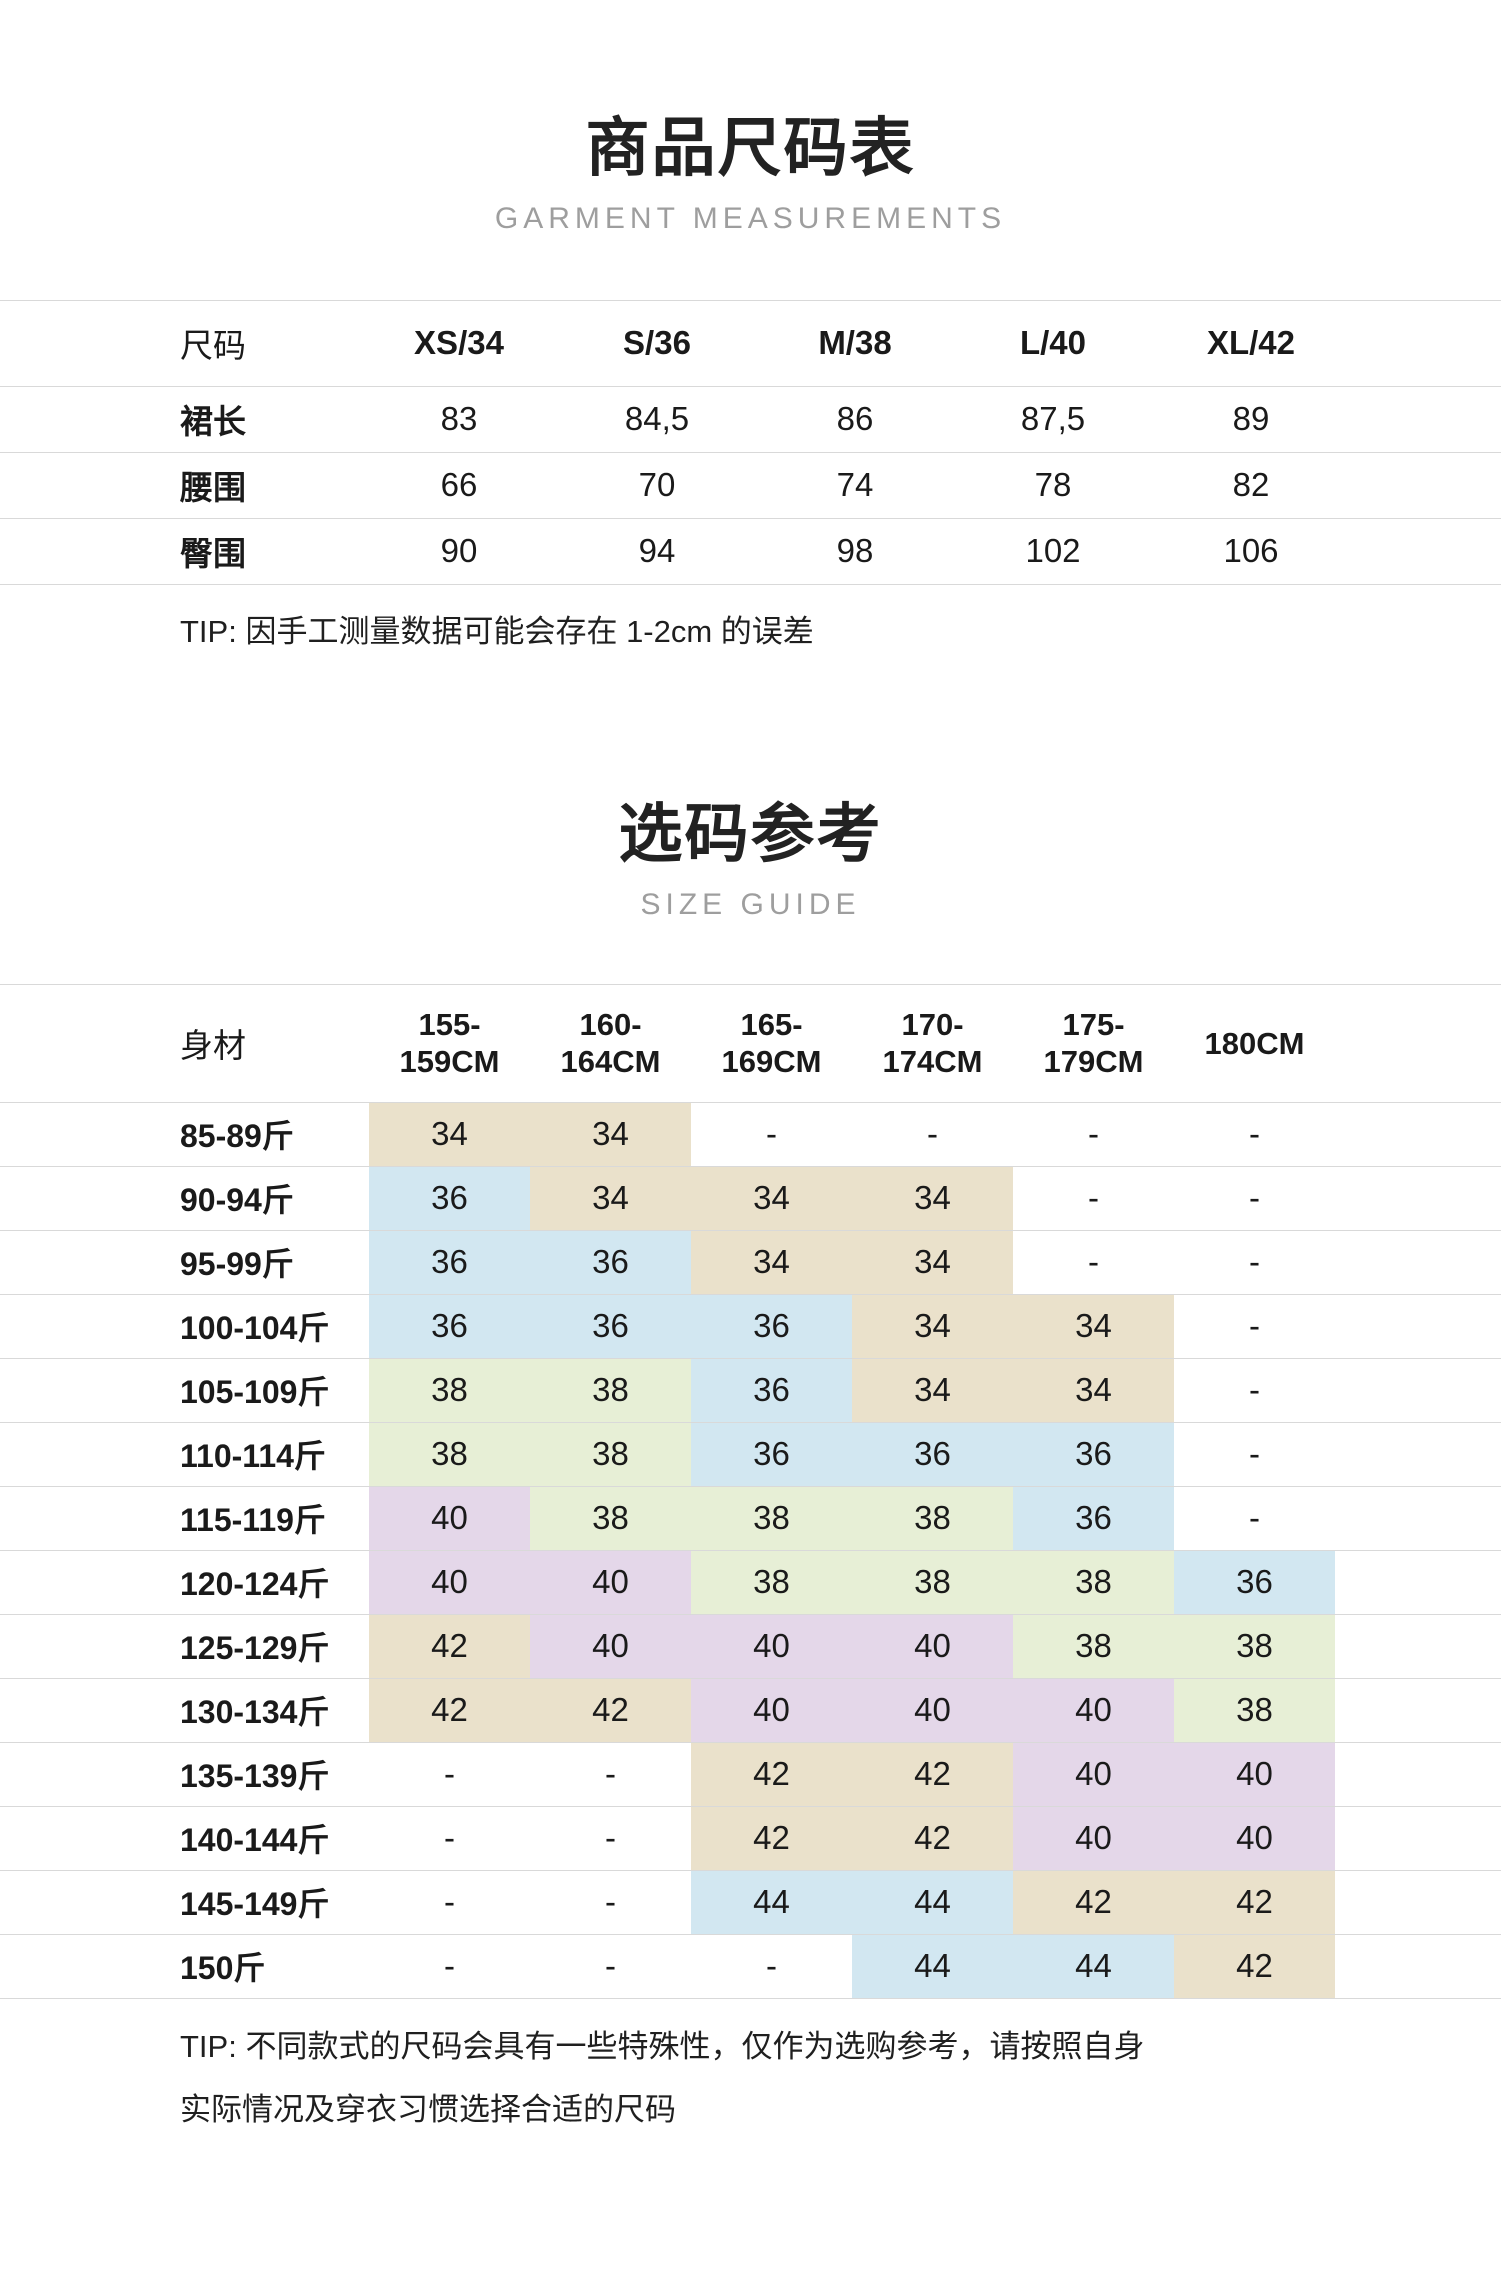  I want to click on weight-row-label: 140-144斤, so click(255, 1840).